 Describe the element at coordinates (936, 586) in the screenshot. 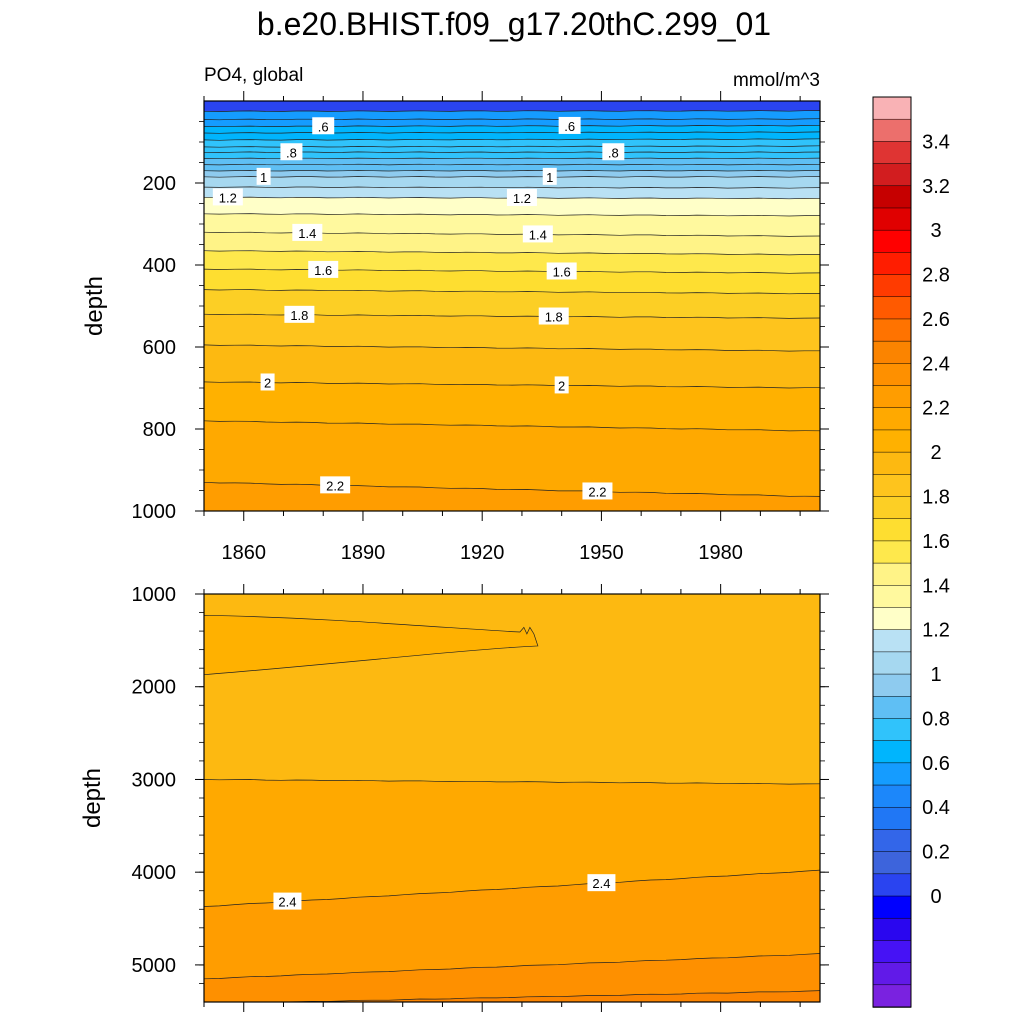

I see `colorbar-label: 1.4` at that location.